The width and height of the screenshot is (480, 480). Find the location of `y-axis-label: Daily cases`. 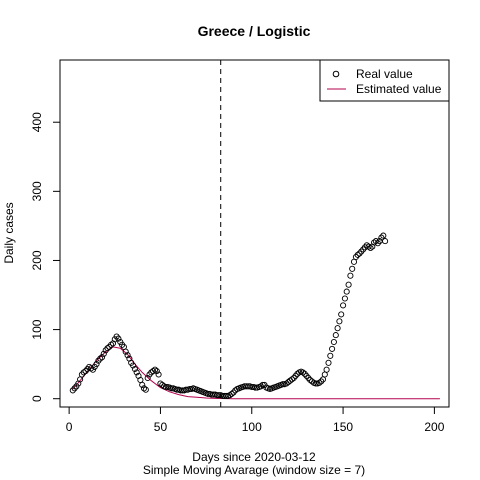

y-axis-label: Daily cases is located at coordinates (9, 232).